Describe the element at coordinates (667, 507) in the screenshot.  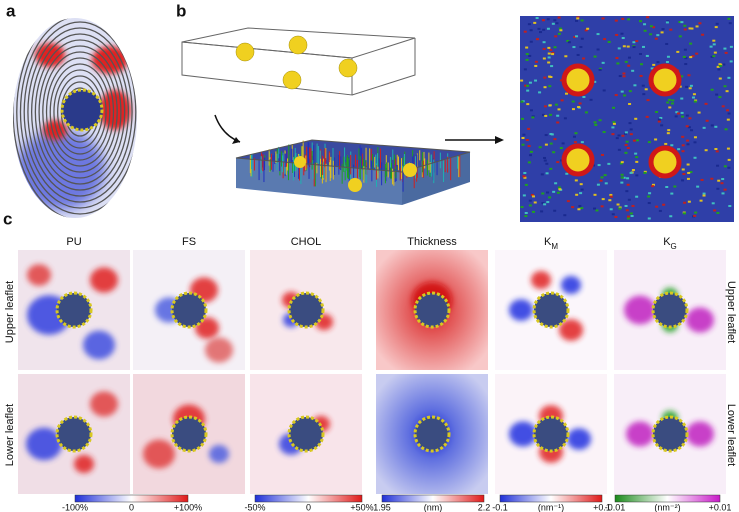
I see `colorbar-label: (nm⁻²)` at that location.